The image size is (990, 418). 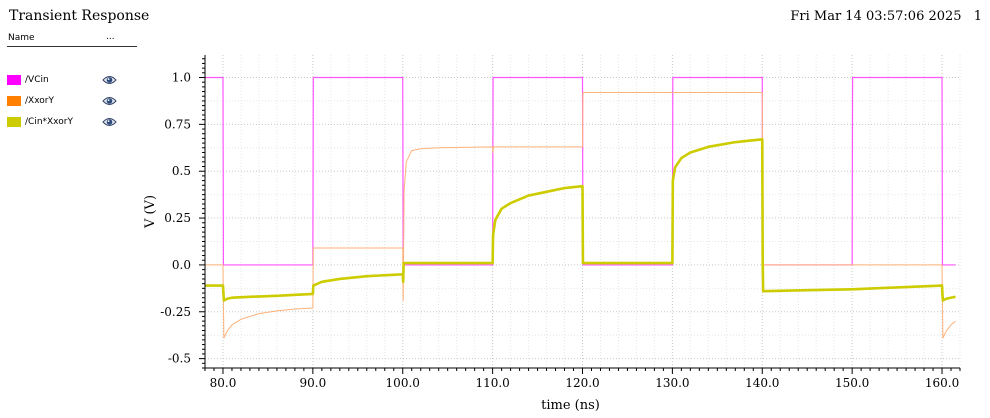 I want to click on legend-label: /Cin*XxorY, so click(x=49, y=122).